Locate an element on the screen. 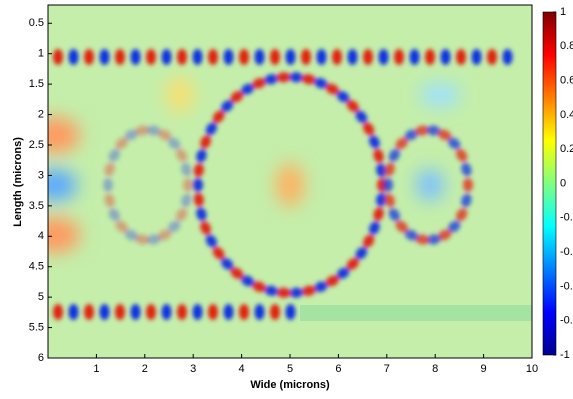 Image resolution: width=573 pixels, height=399 pixels. colorbar-tick-label: 0.6 is located at coordinates (566, 81).